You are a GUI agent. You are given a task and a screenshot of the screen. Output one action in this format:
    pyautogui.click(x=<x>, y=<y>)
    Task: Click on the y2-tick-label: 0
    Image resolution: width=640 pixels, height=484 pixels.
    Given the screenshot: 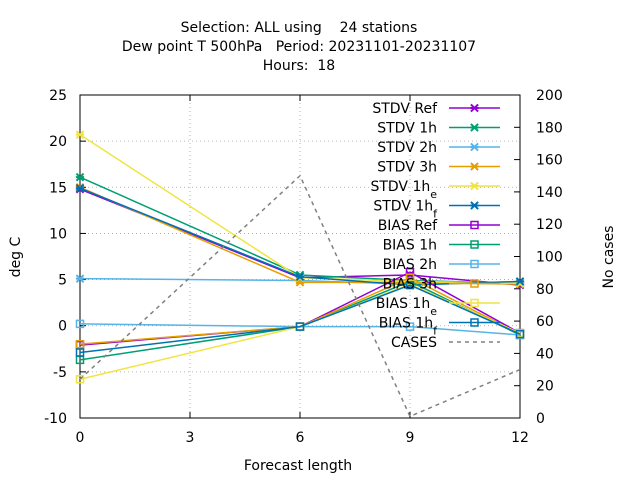 What is the action you would take?
    pyautogui.click(x=540, y=419)
    